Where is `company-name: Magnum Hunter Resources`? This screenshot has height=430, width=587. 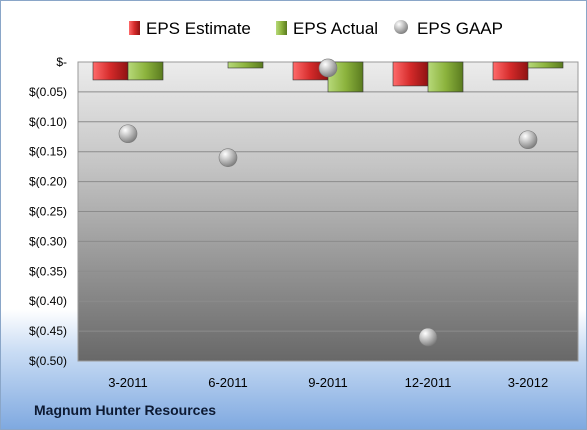 company-name: Magnum Hunter Resources is located at coordinates (125, 410).